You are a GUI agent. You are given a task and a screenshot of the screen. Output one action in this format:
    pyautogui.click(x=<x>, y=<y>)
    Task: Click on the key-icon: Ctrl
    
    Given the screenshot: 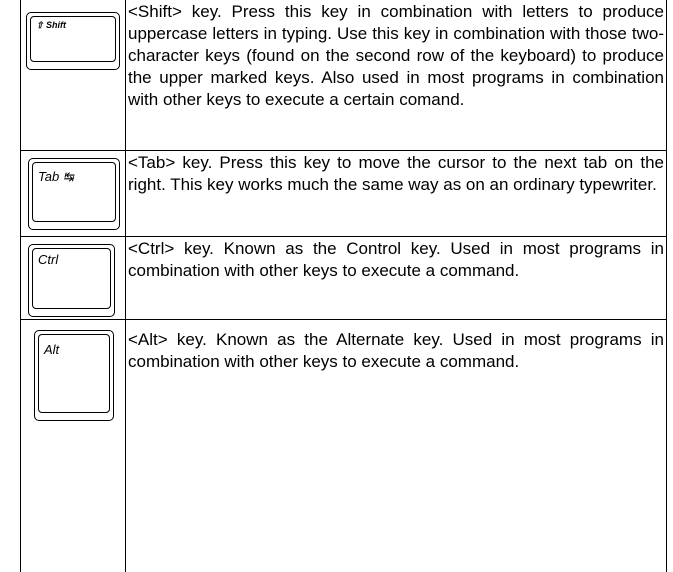 What is the action you would take?
    pyautogui.click(x=71, y=280)
    